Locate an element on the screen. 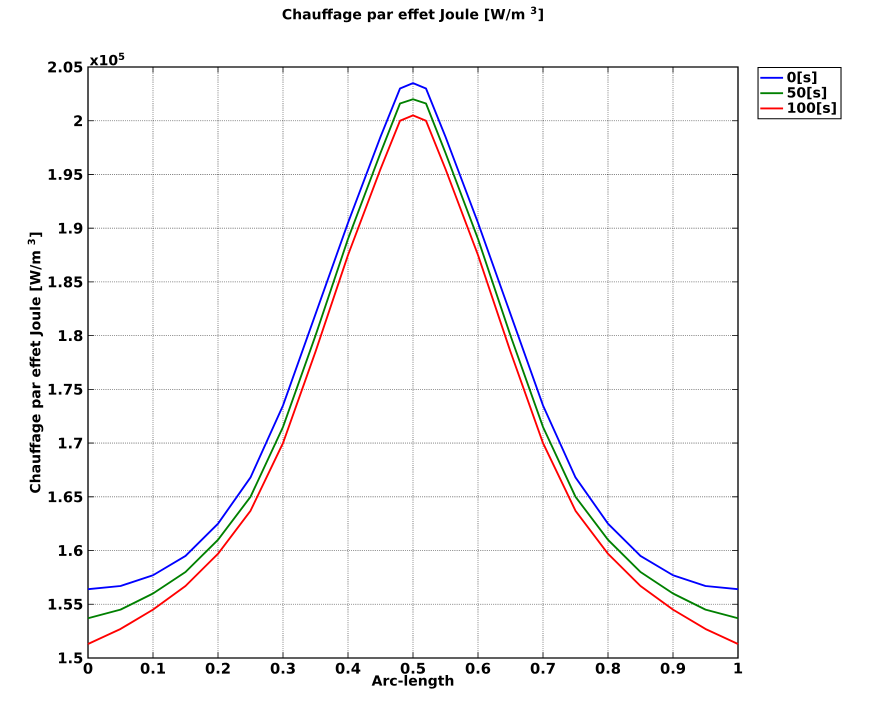 The width and height of the screenshot is (871, 713). y-tick-label: 2.05 is located at coordinates (65, 67).